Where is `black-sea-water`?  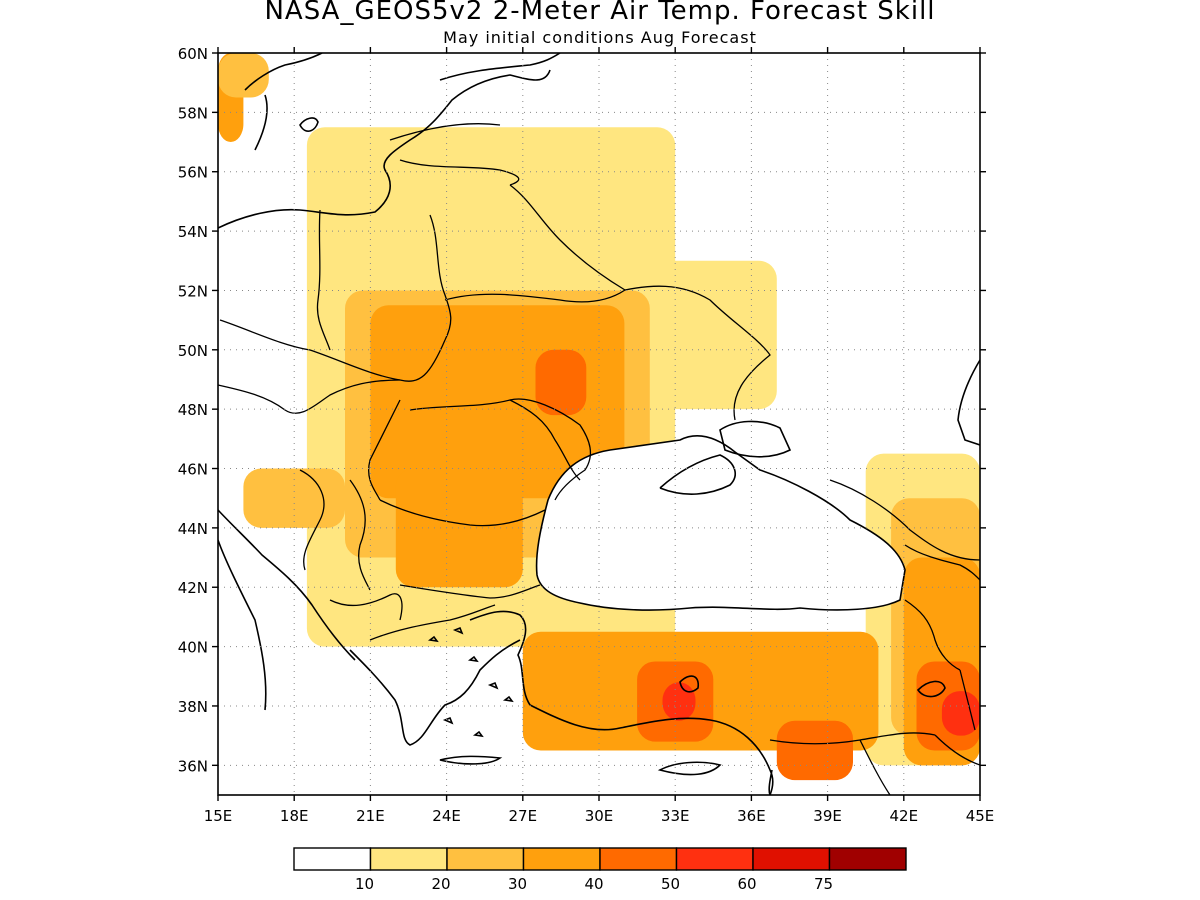
black-sea-water is located at coordinates (720, 523).